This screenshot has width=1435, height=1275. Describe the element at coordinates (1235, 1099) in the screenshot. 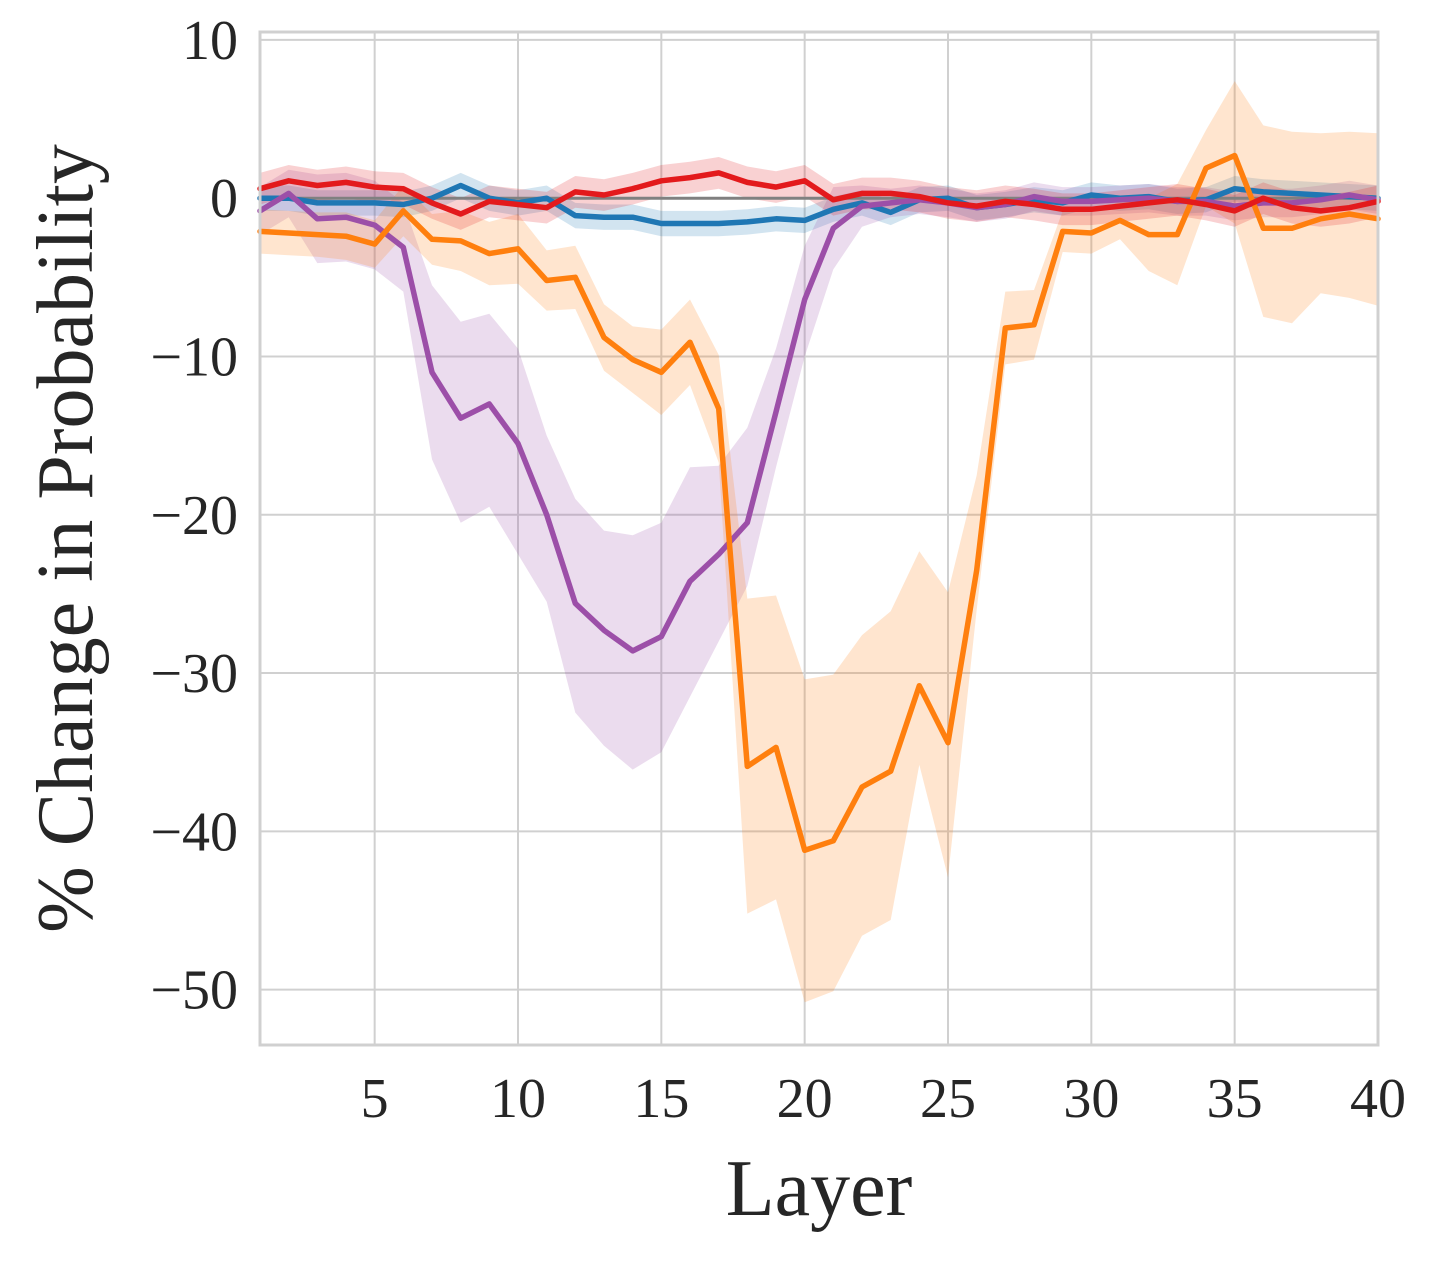

I see `x-tick-label: 35` at that location.